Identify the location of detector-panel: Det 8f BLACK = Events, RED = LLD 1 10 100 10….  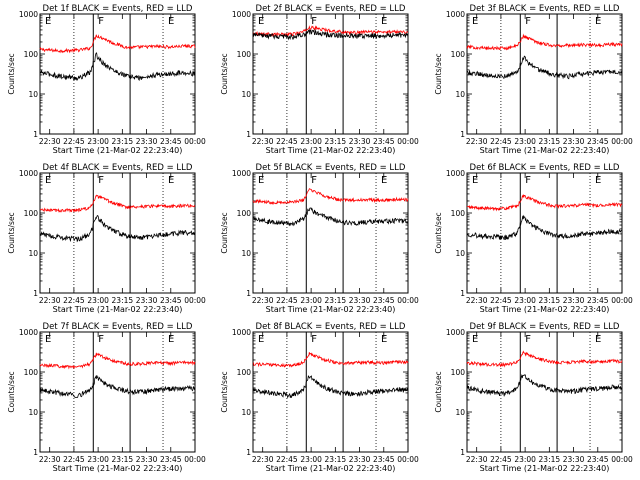
(319, 397).